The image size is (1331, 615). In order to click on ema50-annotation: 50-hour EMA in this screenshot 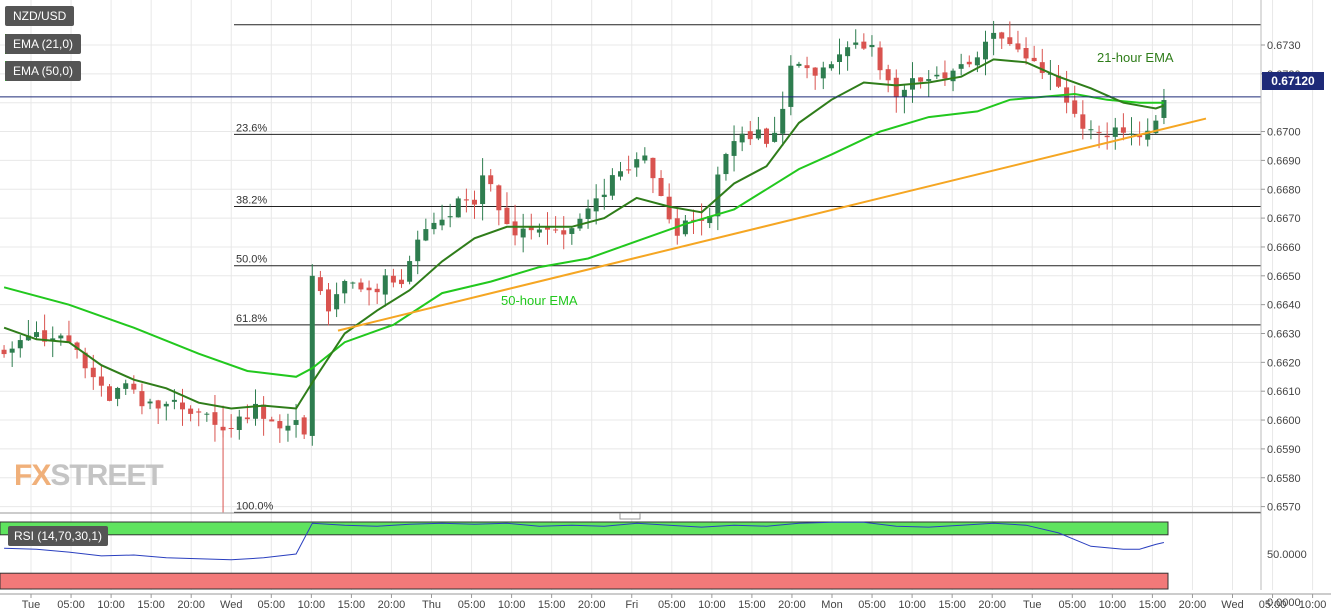, I will do `click(539, 300)`.